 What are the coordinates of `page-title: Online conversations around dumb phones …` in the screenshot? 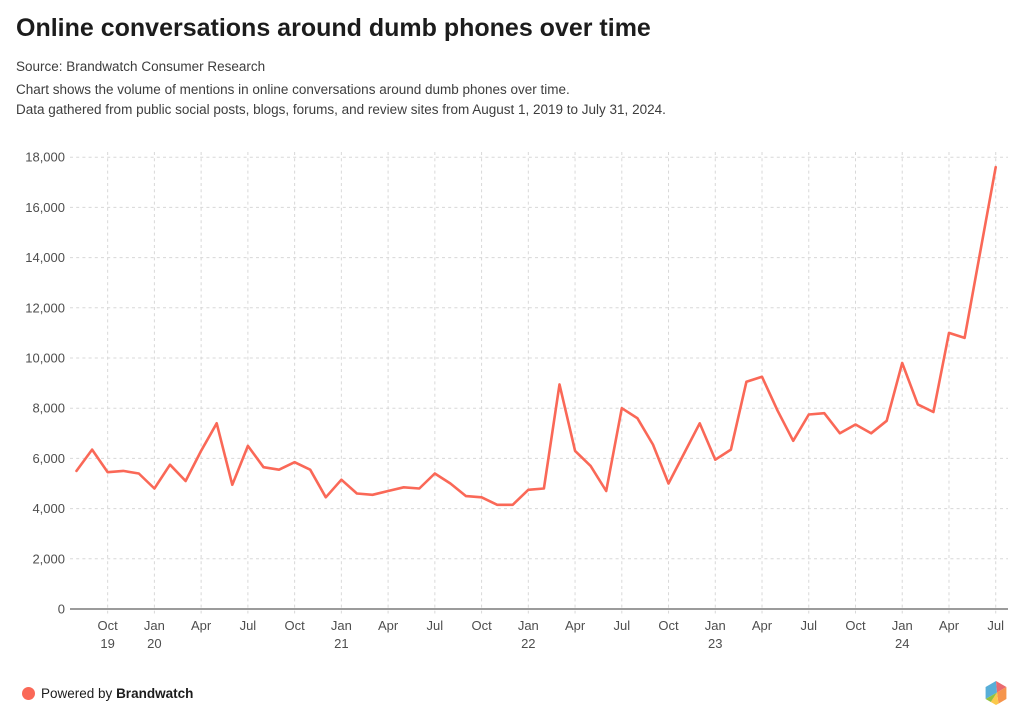 It's located at (333, 28).